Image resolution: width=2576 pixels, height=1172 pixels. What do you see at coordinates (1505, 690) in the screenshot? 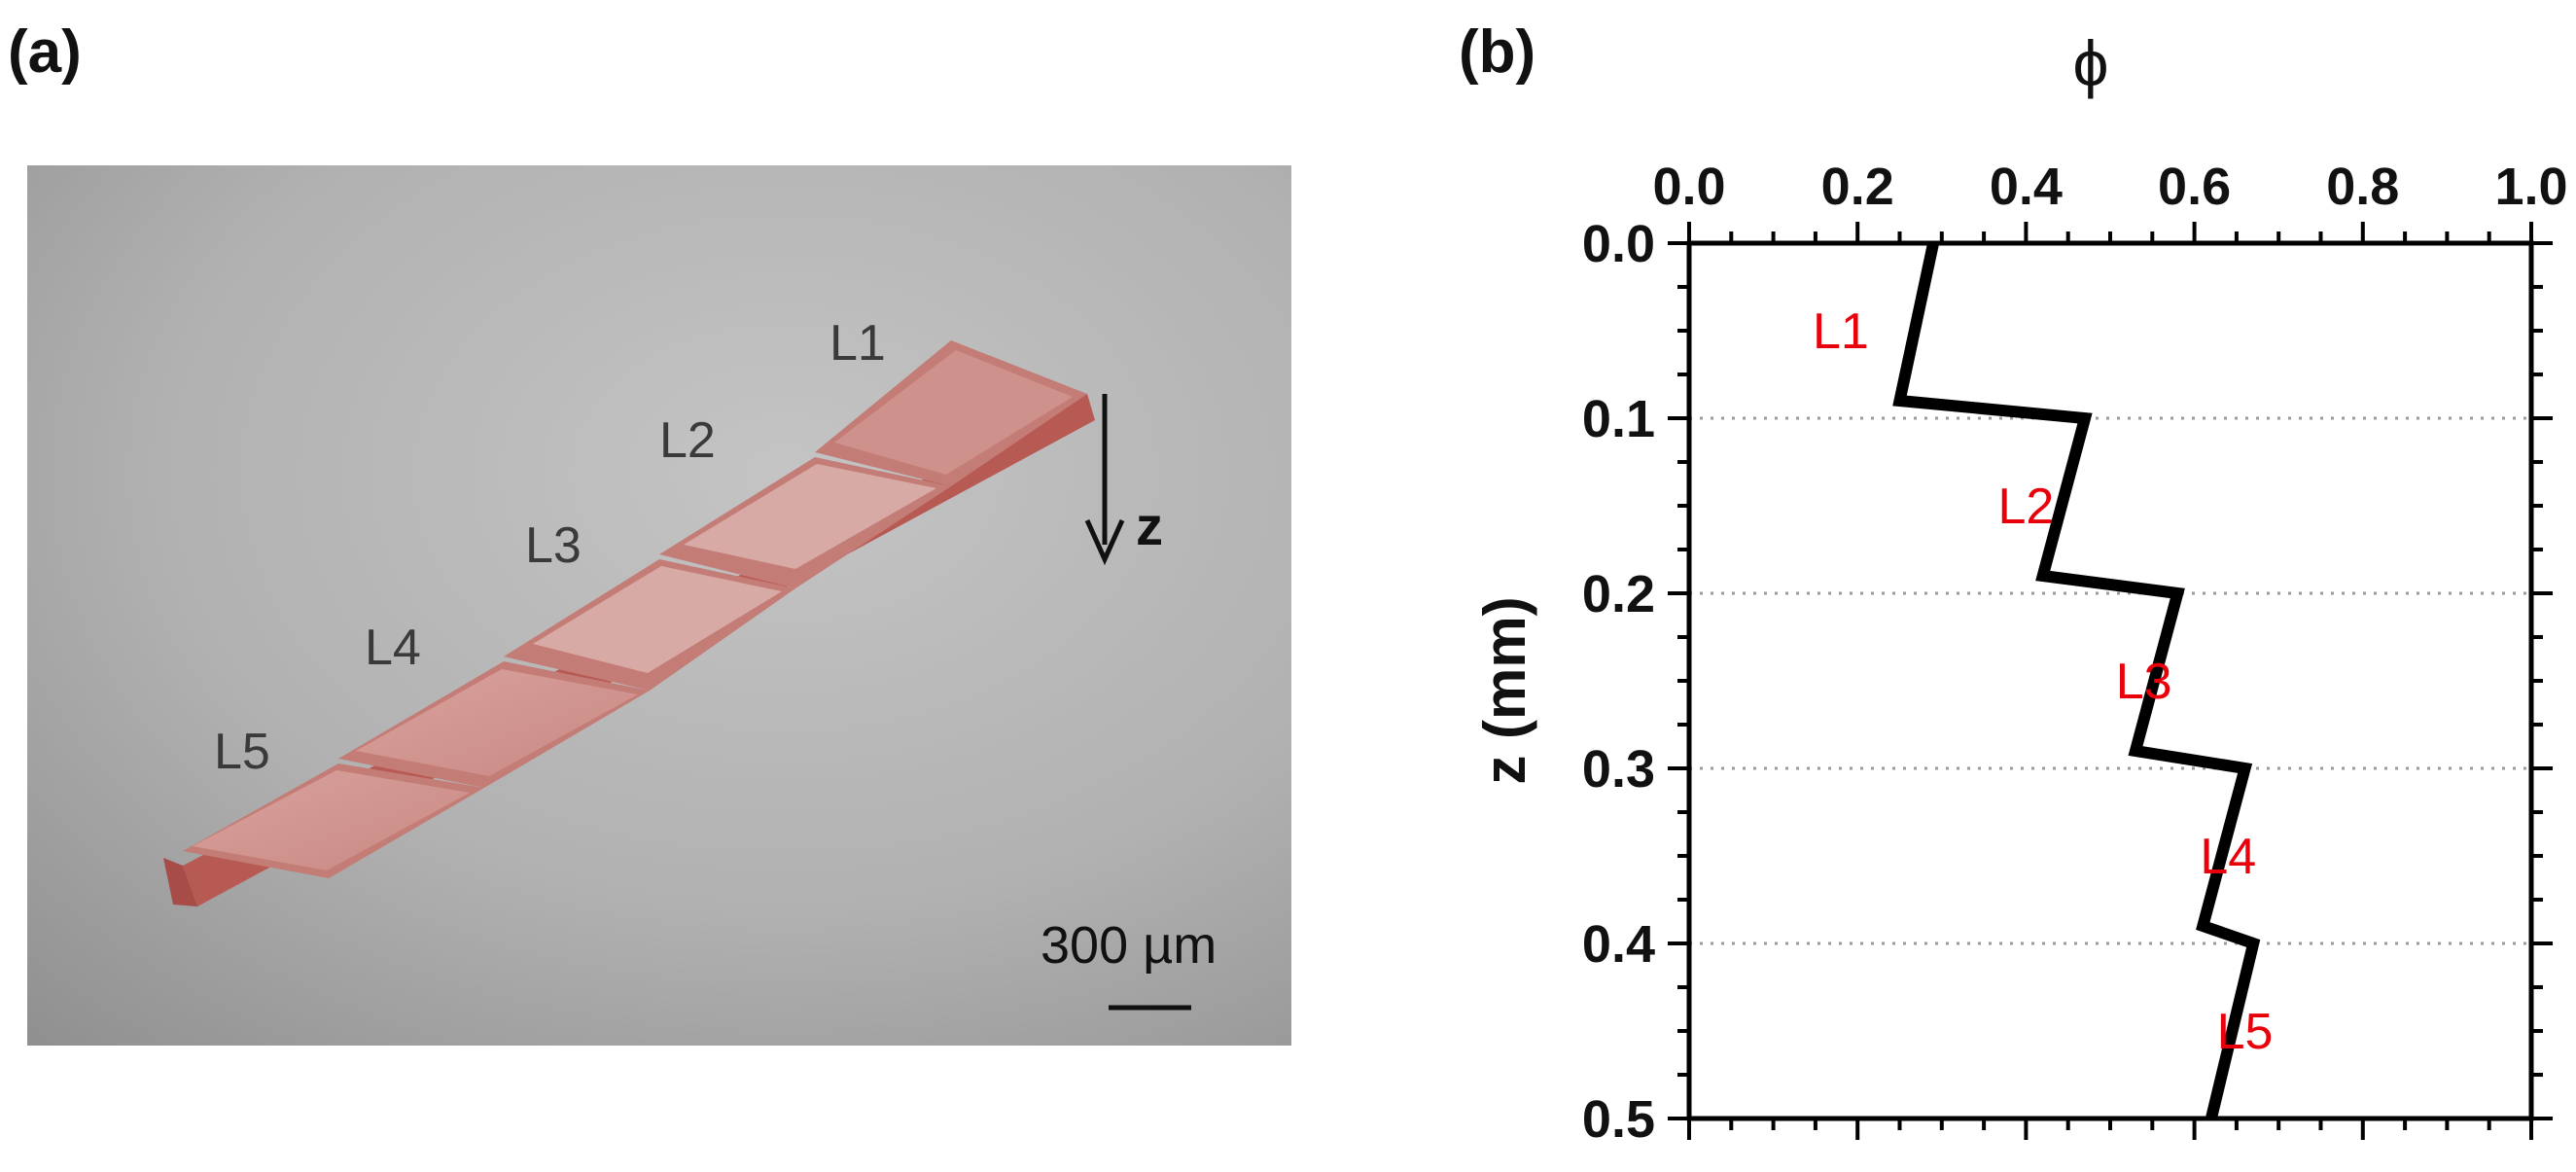
I see `y-axis-title: z (mm)` at bounding box center [1505, 690].